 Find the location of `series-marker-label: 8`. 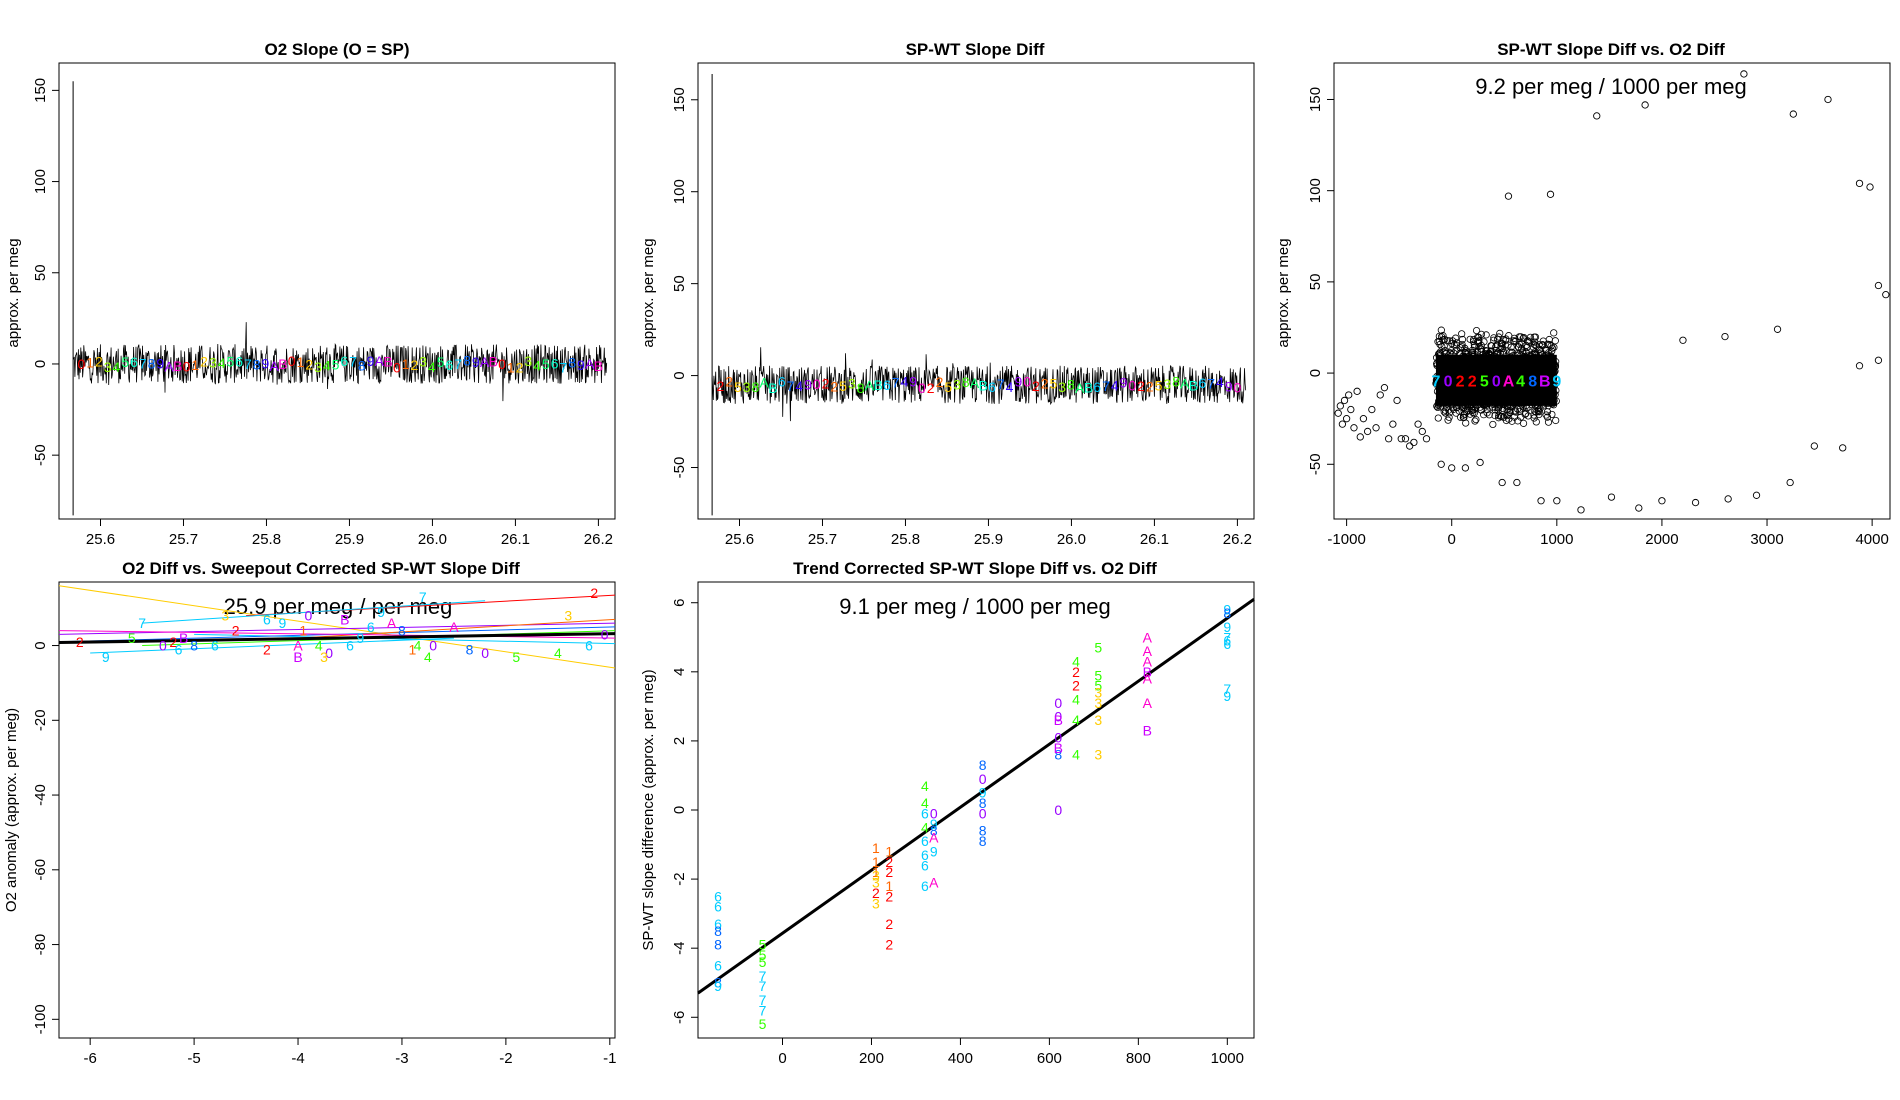

series-marker-label: 8 is located at coordinates (1176, 382).